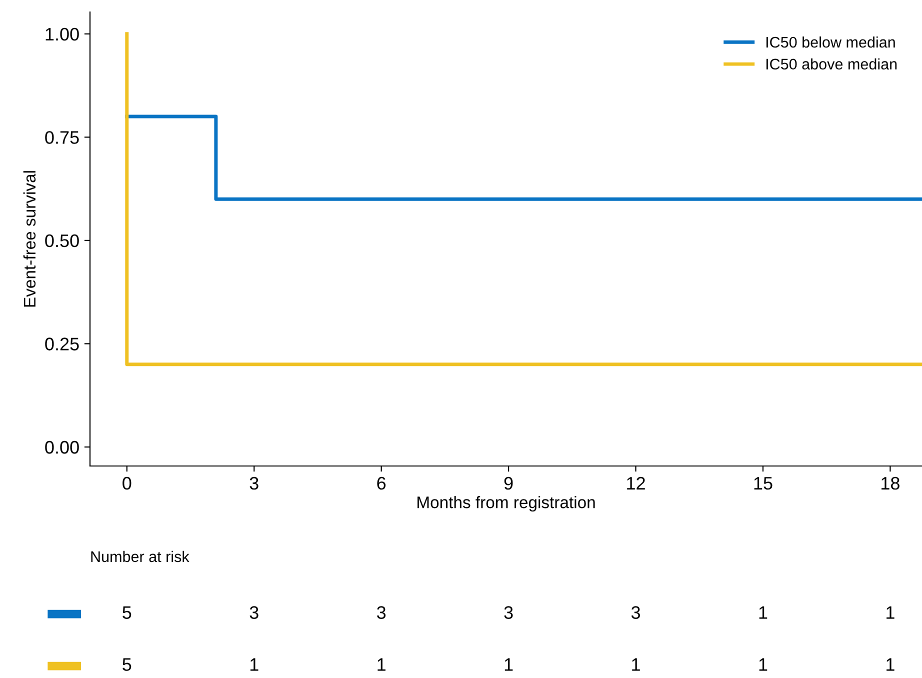 The width and height of the screenshot is (922, 678). I want to click on legend-label: IC50 below median, so click(830, 42).